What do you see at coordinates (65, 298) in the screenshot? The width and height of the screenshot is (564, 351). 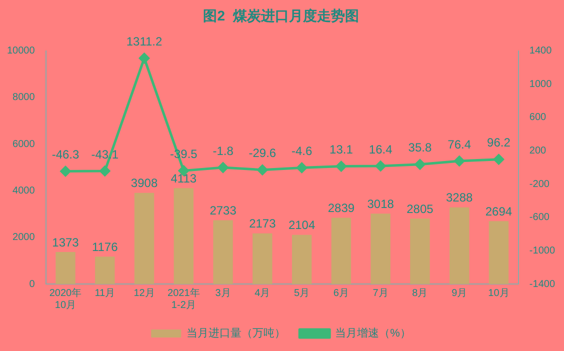 I see `x-tick-label: 2020年 10月` at bounding box center [65, 298].